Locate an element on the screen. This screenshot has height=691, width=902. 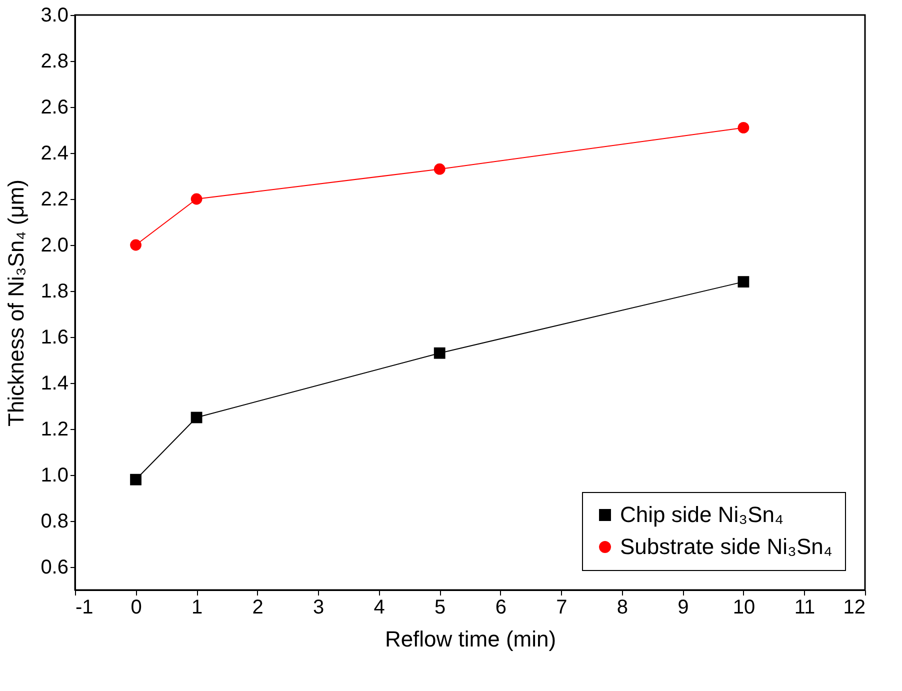
y-tick-label: 2.4 is located at coordinates (54, 153).